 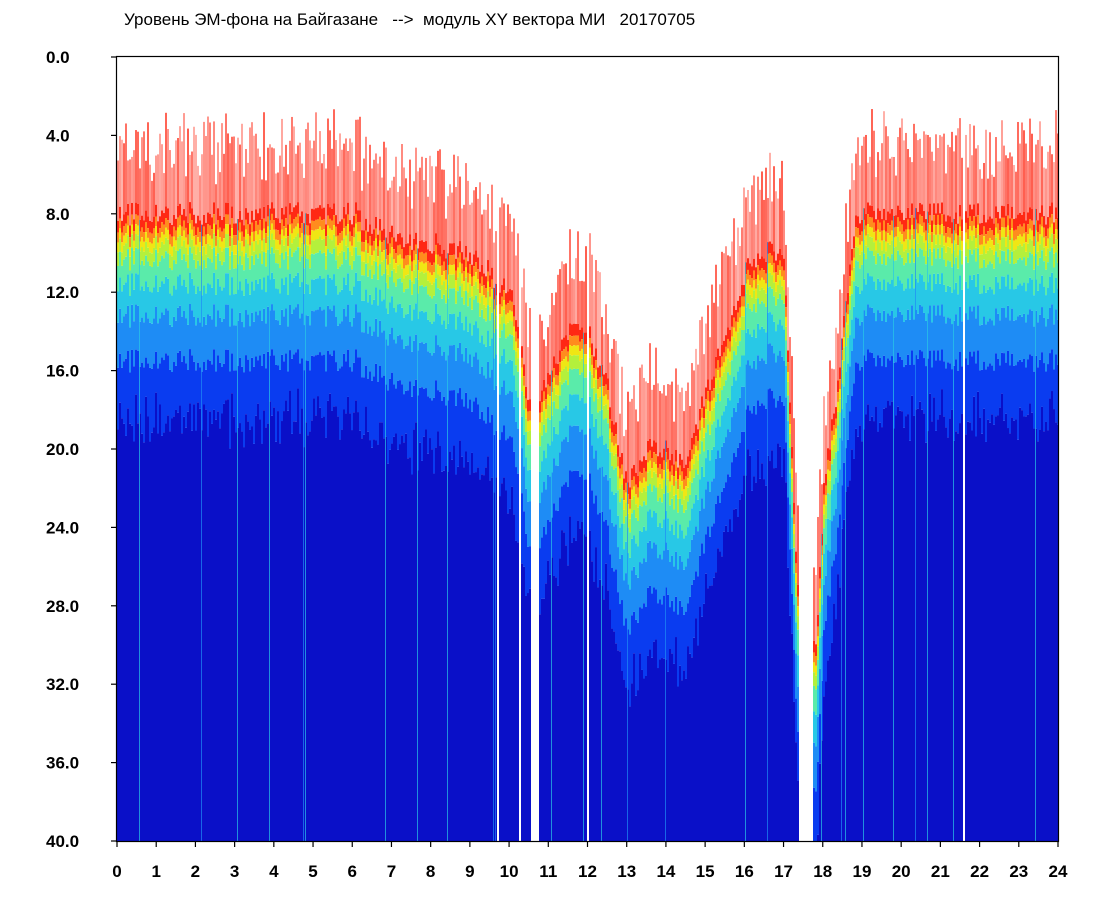 What do you see at coordinates (626, 871) in the screenshot?
I see `x-tick-label: 13` at bounding box center [626, 871].